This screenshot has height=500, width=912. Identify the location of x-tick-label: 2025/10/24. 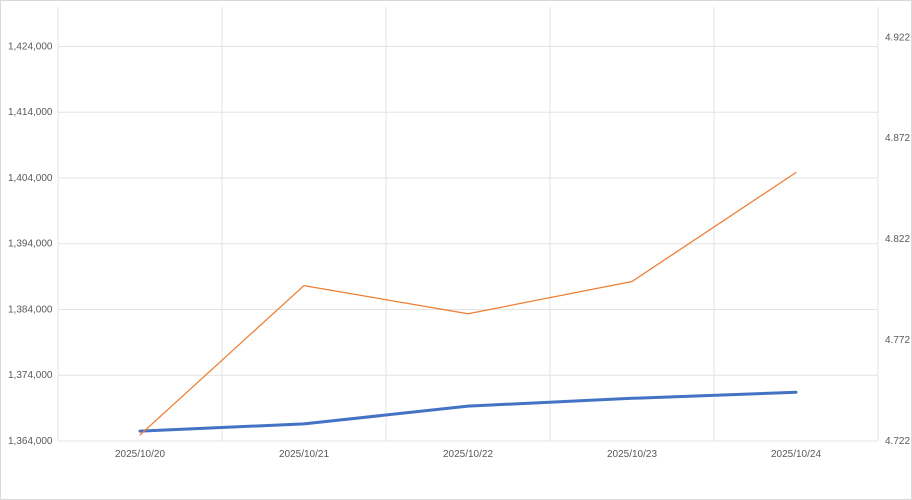
(796, 454).